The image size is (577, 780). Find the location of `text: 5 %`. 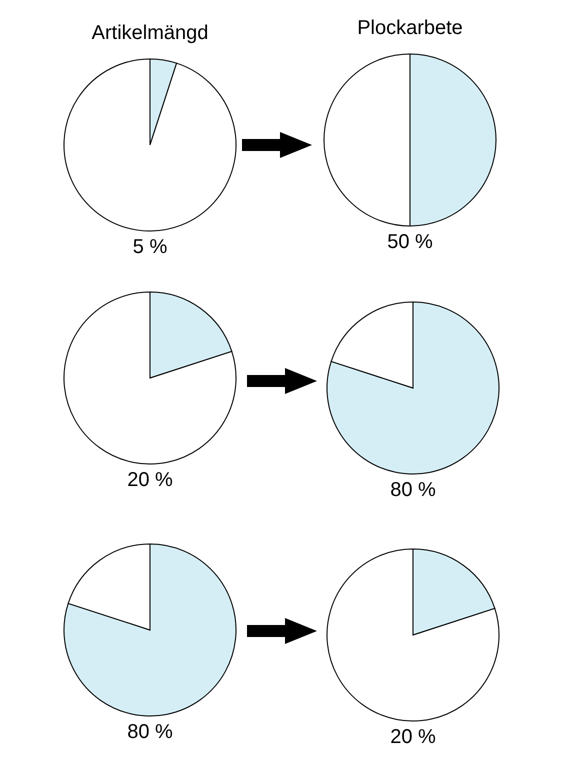

text: 5 % is located at coordinates (150, 247).